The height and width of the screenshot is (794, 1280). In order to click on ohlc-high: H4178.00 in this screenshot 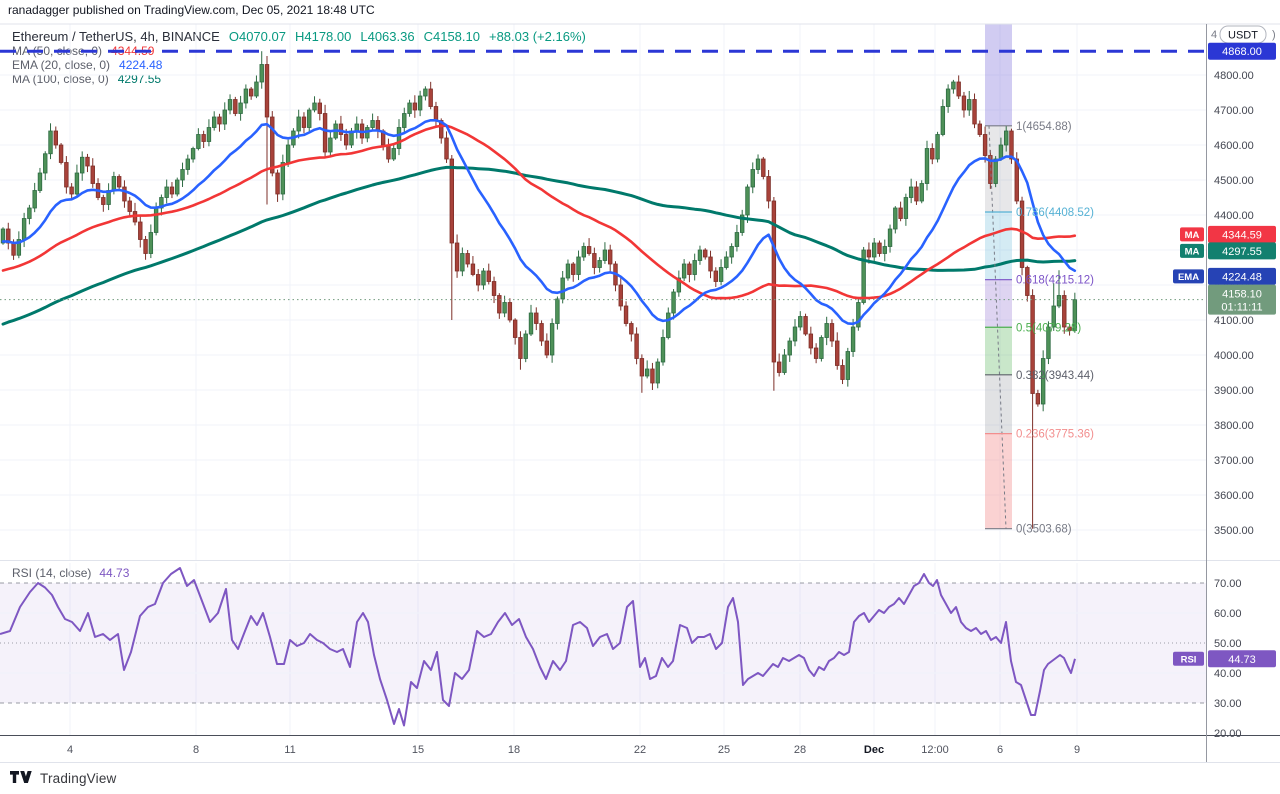, I will do `click(323, 36)`.